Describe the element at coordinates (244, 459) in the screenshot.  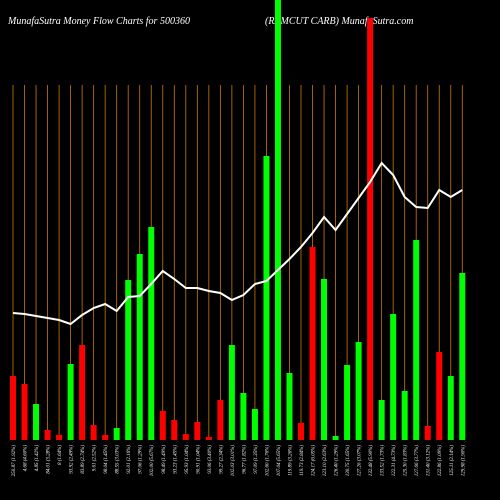
I see `x-tick-label: 96.77 (1.82%)` at that location.